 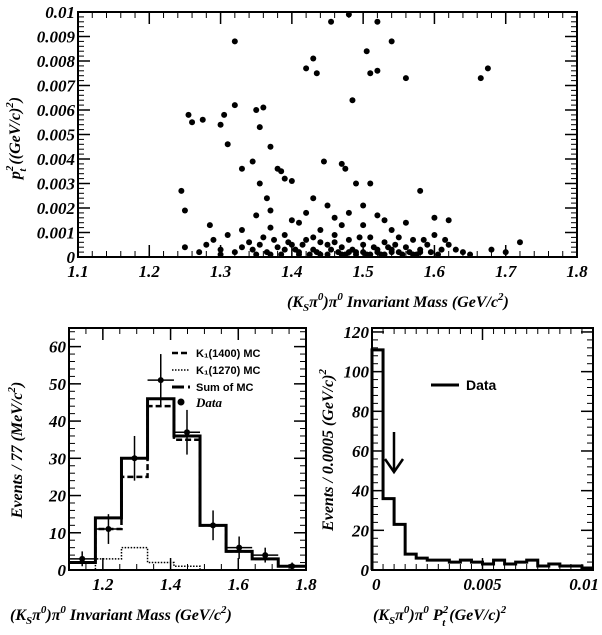 What do you see at coordinates (187, 462) in the screenshot?
I see `bl-data-points` at bounding box center [187, 462].